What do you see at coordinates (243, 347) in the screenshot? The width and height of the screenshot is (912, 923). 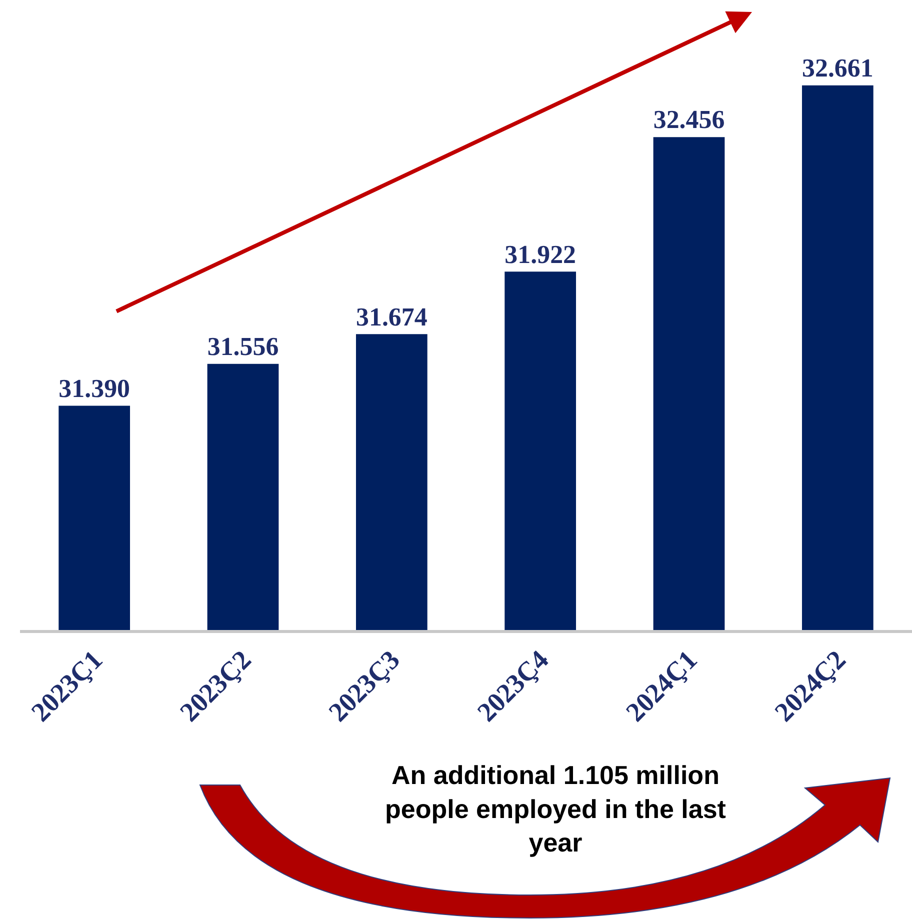 I see `data-label: 31.556` at bounding box center [243, 347].